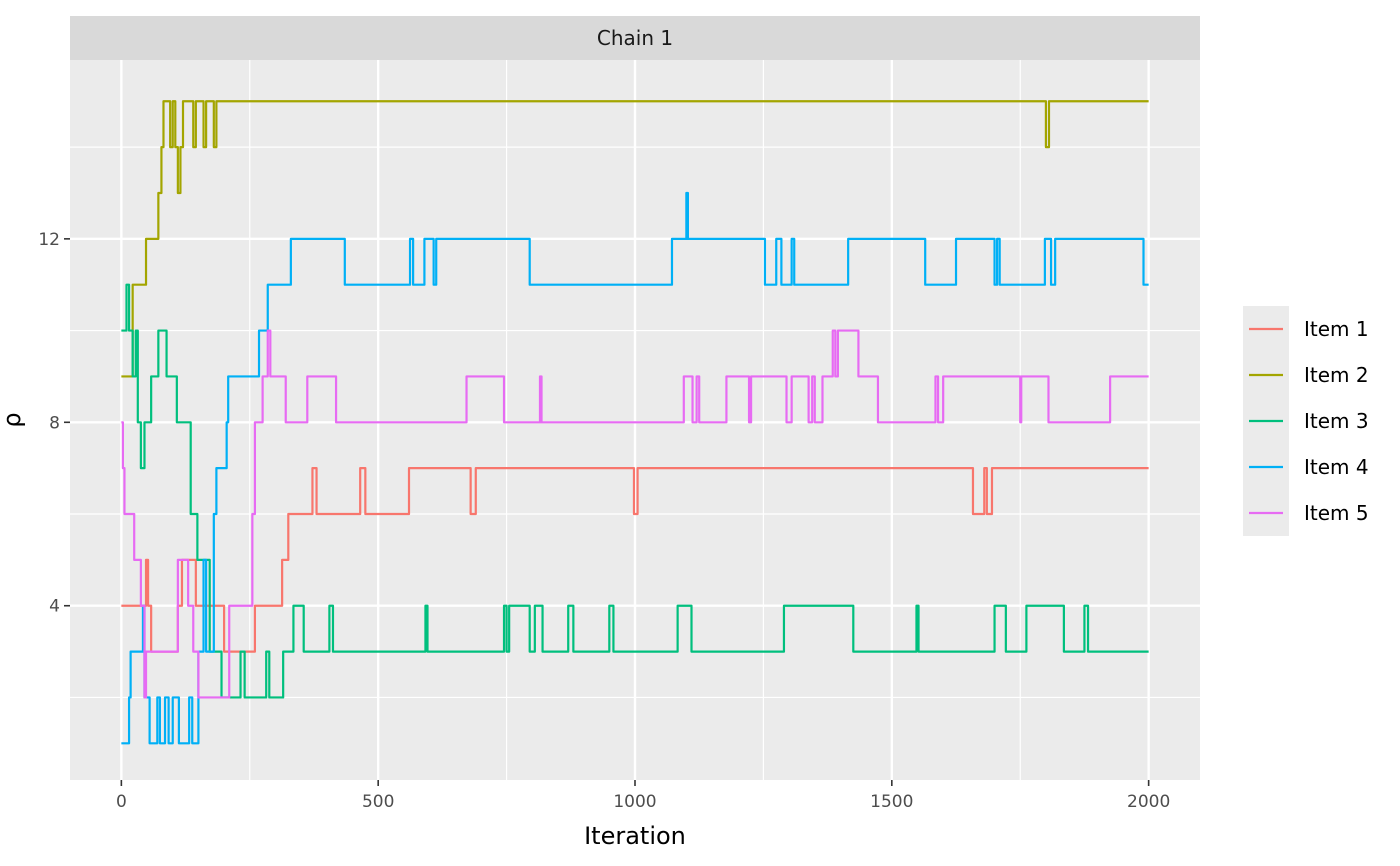 The height and width of the screenshot is (866, 1400). I want to click on legend-label-item-2: Item 2, so click(1336, 375).